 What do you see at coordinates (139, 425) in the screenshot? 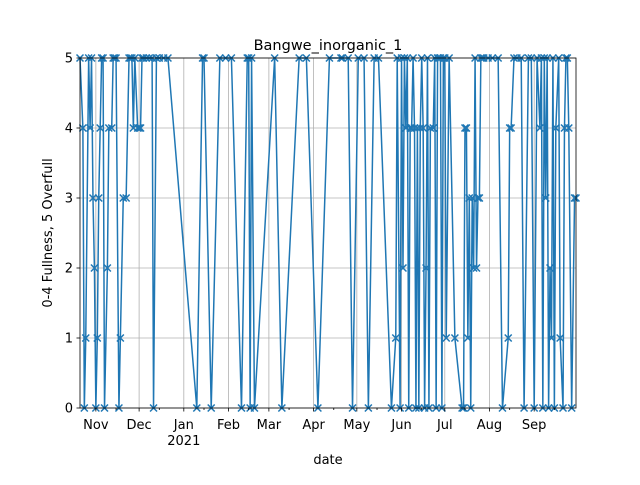
I see `x-tick-label: Dec` at bounding box center [139, 425].